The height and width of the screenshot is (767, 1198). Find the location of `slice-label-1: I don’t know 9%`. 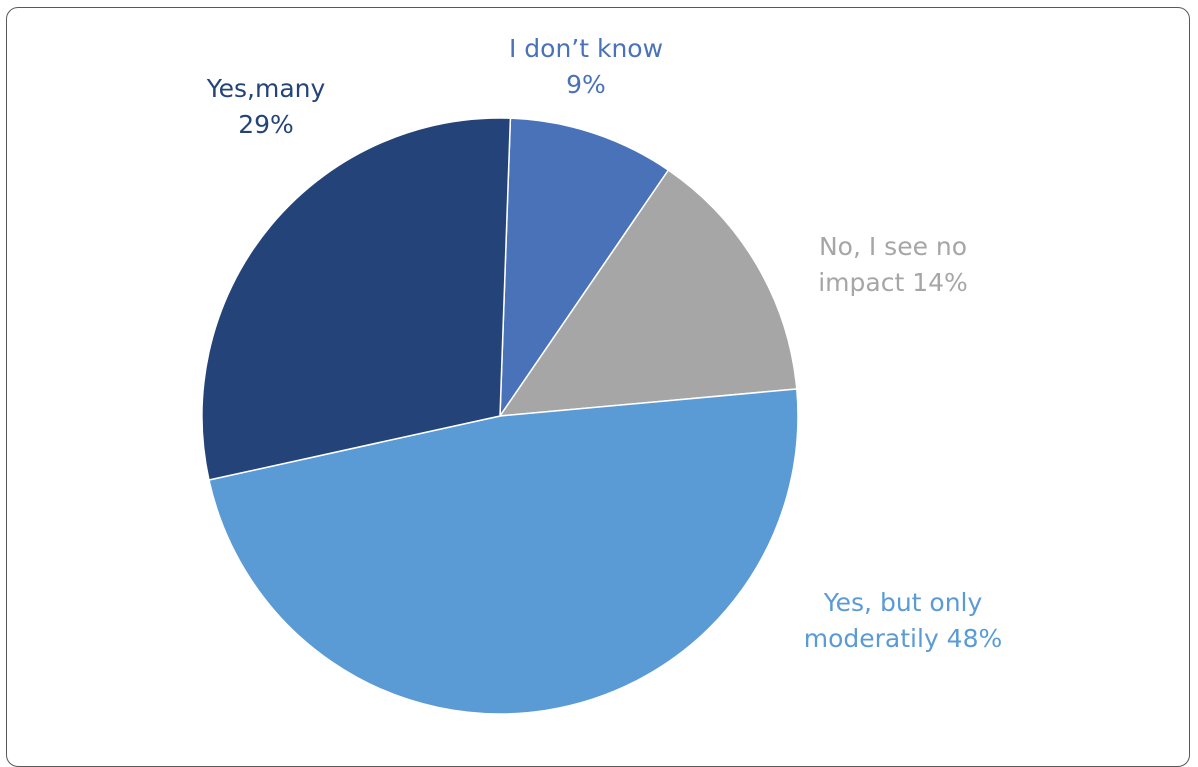

slice-label-1: I don’t know 9% is located at coordinates (586, 66).